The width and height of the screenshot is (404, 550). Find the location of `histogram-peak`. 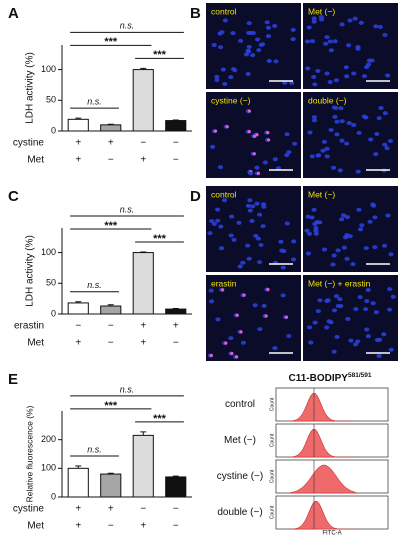

histogram-peak is located at coordinates (323, 479).